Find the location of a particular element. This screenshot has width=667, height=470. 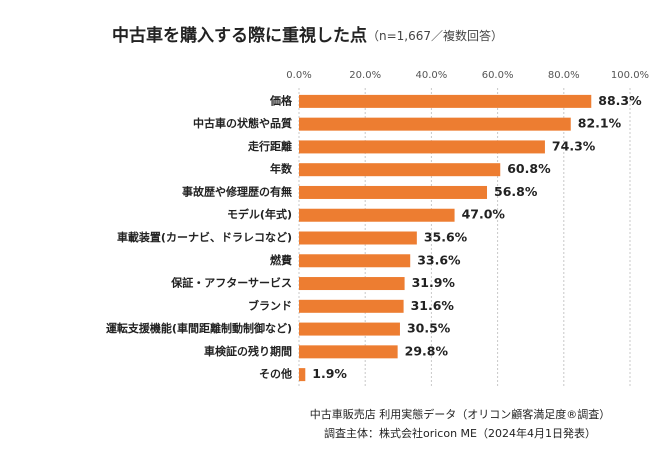

value-label: 31.9% is located at coordinates (434, 282).